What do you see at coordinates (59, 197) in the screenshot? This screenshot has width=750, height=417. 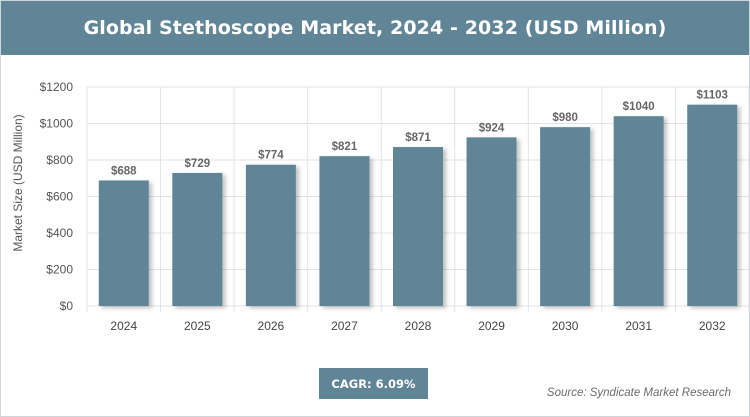 I see `y-tick-label: $600` at bounding box center [59, 197].